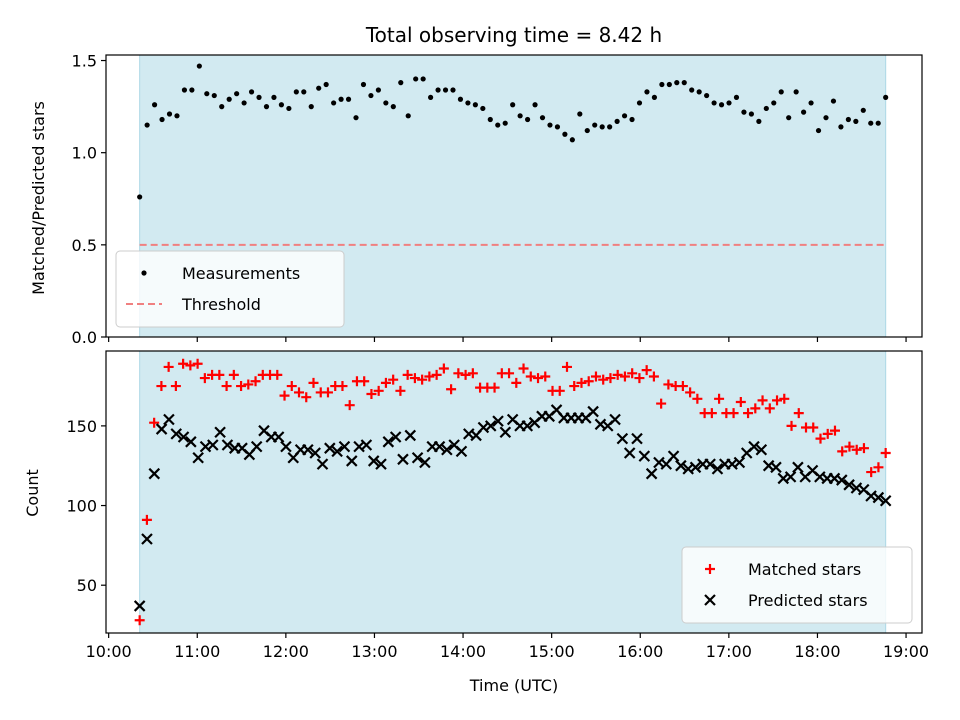  What do you see at coordinates (374, 651) in the screenshot?
I see `x-tick-label: 13:00` at bounding box center [374, 651].